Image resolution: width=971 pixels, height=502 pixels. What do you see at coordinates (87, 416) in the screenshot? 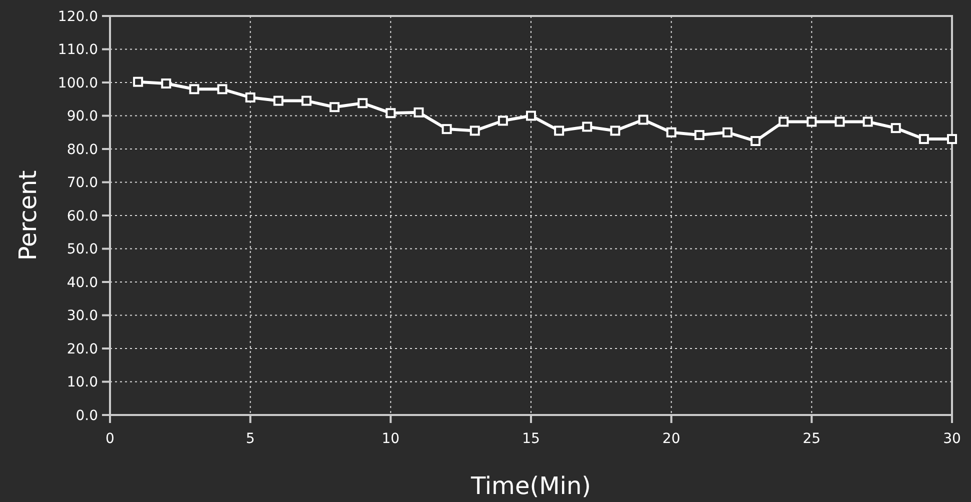
I see `y-tick-label: 0.0` at bounding box center [87, 416].